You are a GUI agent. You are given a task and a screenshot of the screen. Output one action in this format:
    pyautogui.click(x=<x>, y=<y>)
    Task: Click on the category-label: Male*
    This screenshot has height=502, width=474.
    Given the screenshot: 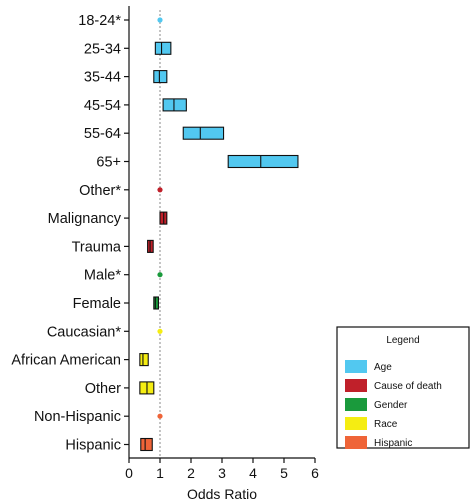 What is the action you would take?
    pyautogui.click(x=102, y=276)
    